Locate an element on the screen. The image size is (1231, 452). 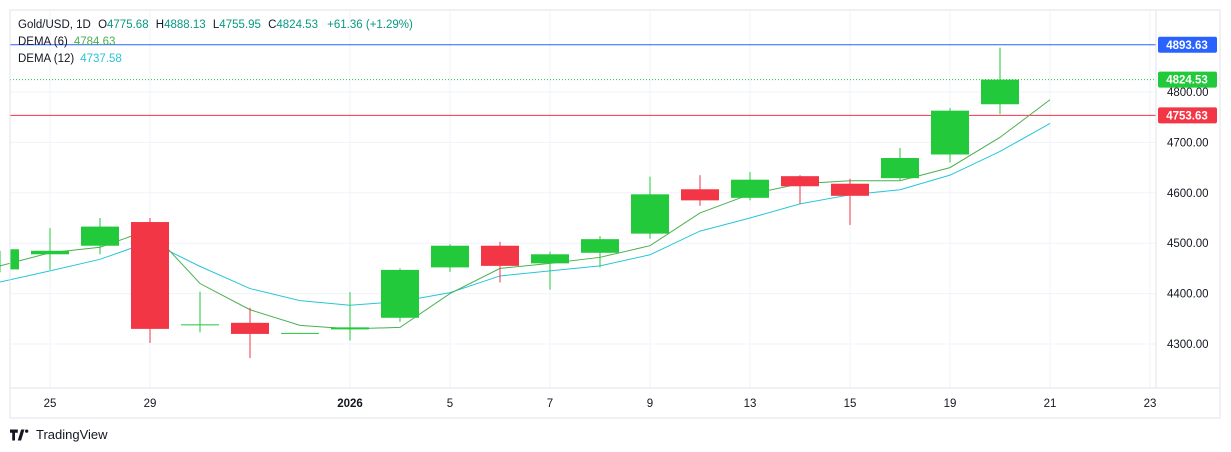
low-line-label is located at coordinates (1187, 115).